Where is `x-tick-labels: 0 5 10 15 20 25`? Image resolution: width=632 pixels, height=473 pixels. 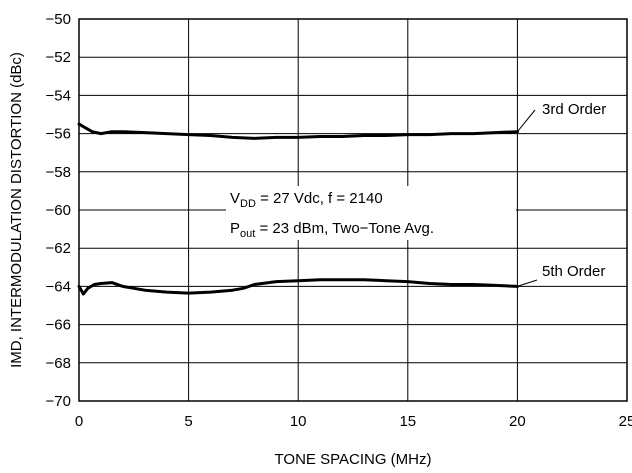
x-tick-labels: 0 5 10 15 20 25 is located at coordinates (353, 421).